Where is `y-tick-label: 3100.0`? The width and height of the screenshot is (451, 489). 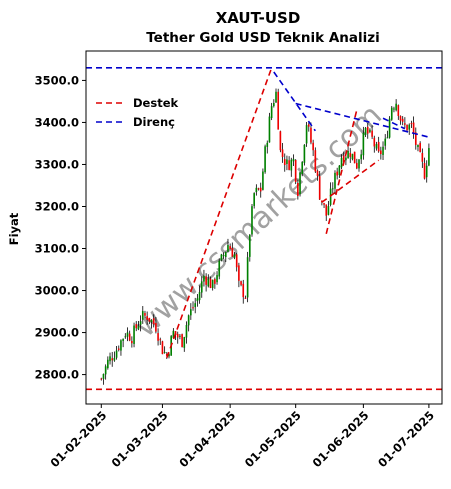 y-tick-label: 3100.0 is located at coordinates (57, 249).